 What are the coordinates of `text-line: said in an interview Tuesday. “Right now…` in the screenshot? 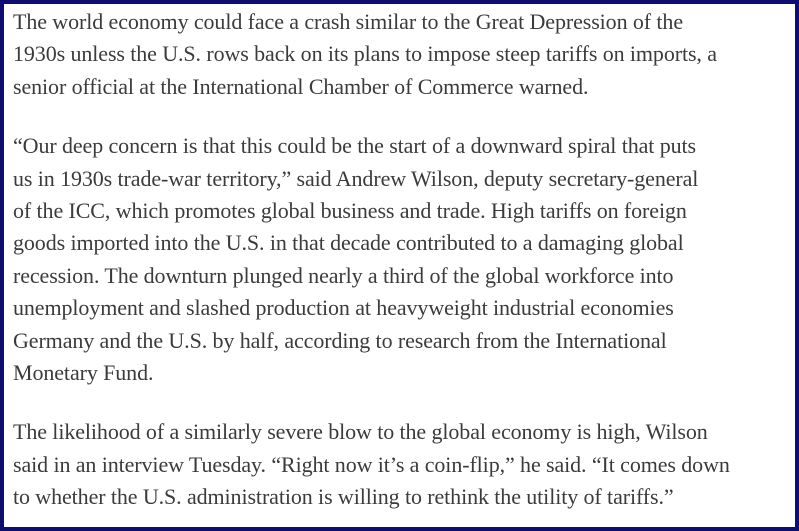 It's located at (371, 464).